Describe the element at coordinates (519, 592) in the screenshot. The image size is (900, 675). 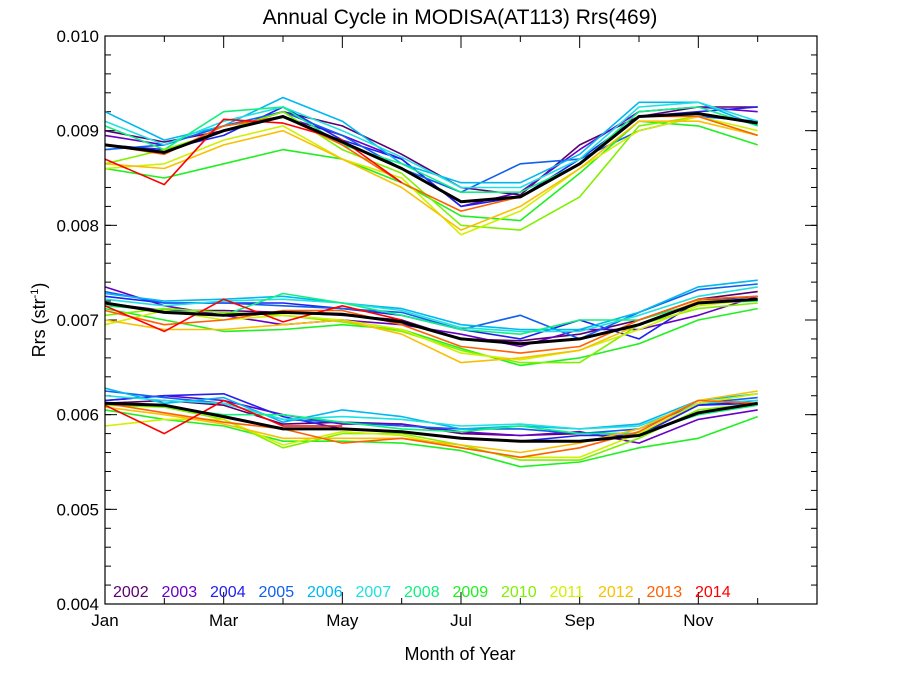
I see `legend-label-2010: 2010` at that location.